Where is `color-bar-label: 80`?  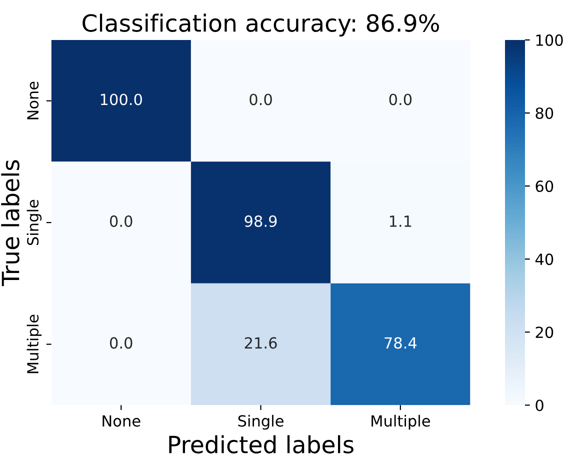
color-bar-label: 80 is located at coordinates (545, 113).